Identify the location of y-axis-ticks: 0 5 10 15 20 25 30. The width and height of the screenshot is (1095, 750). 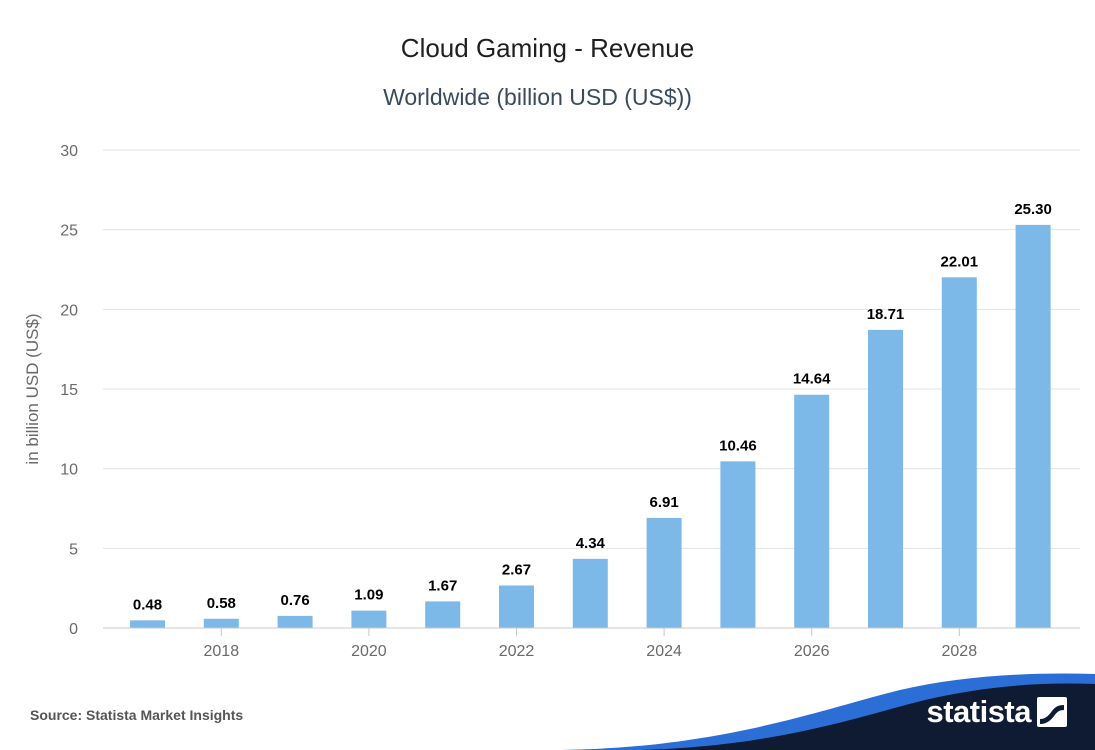
(69, 390).